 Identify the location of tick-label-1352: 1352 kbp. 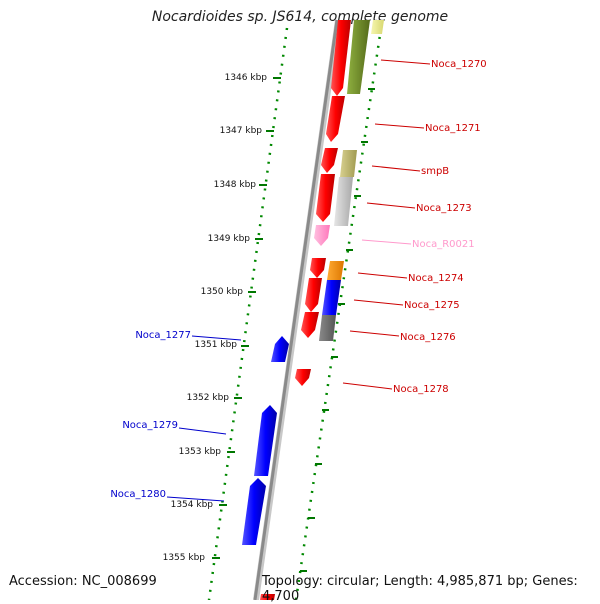
(208, 398).